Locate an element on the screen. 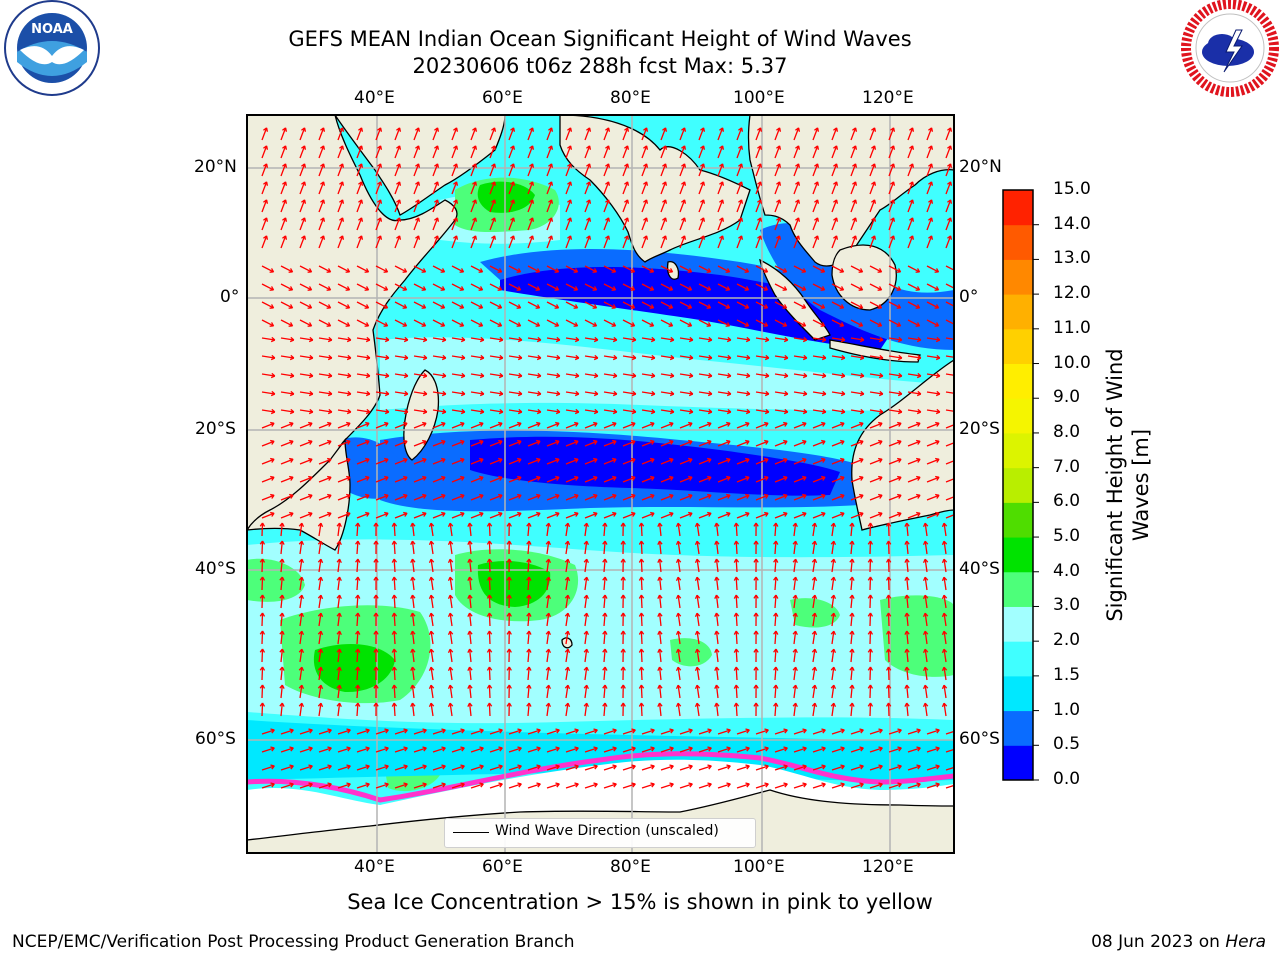 The height and width of the screenshot is (960, 1280). colorbar-frame is located at coordinates (1018, 485).